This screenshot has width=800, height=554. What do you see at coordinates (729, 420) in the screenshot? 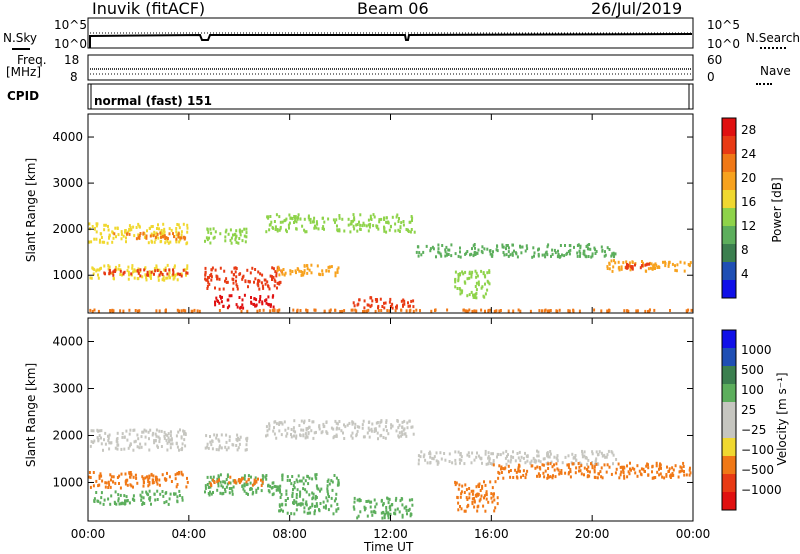
I see `colorbar-frame` at bounding box center [729, 420].